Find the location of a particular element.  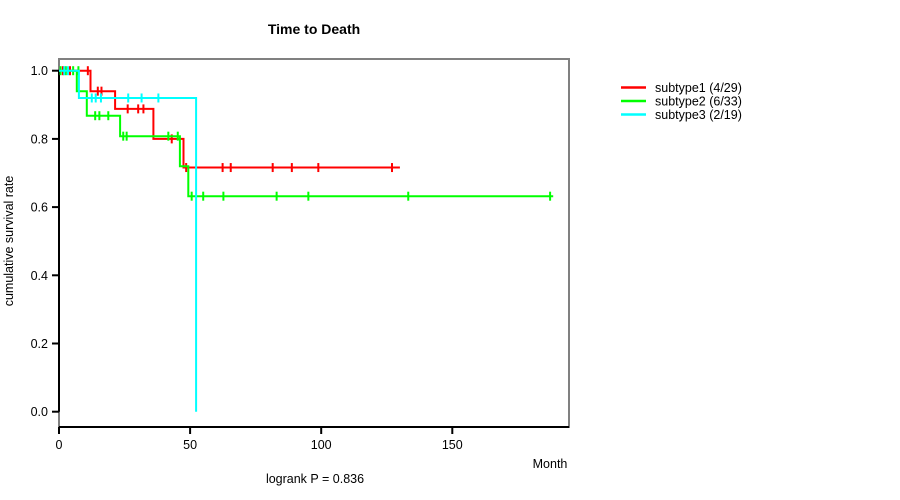

y-axis-label: cumulative survival rate is located at coordinates (9, 241).